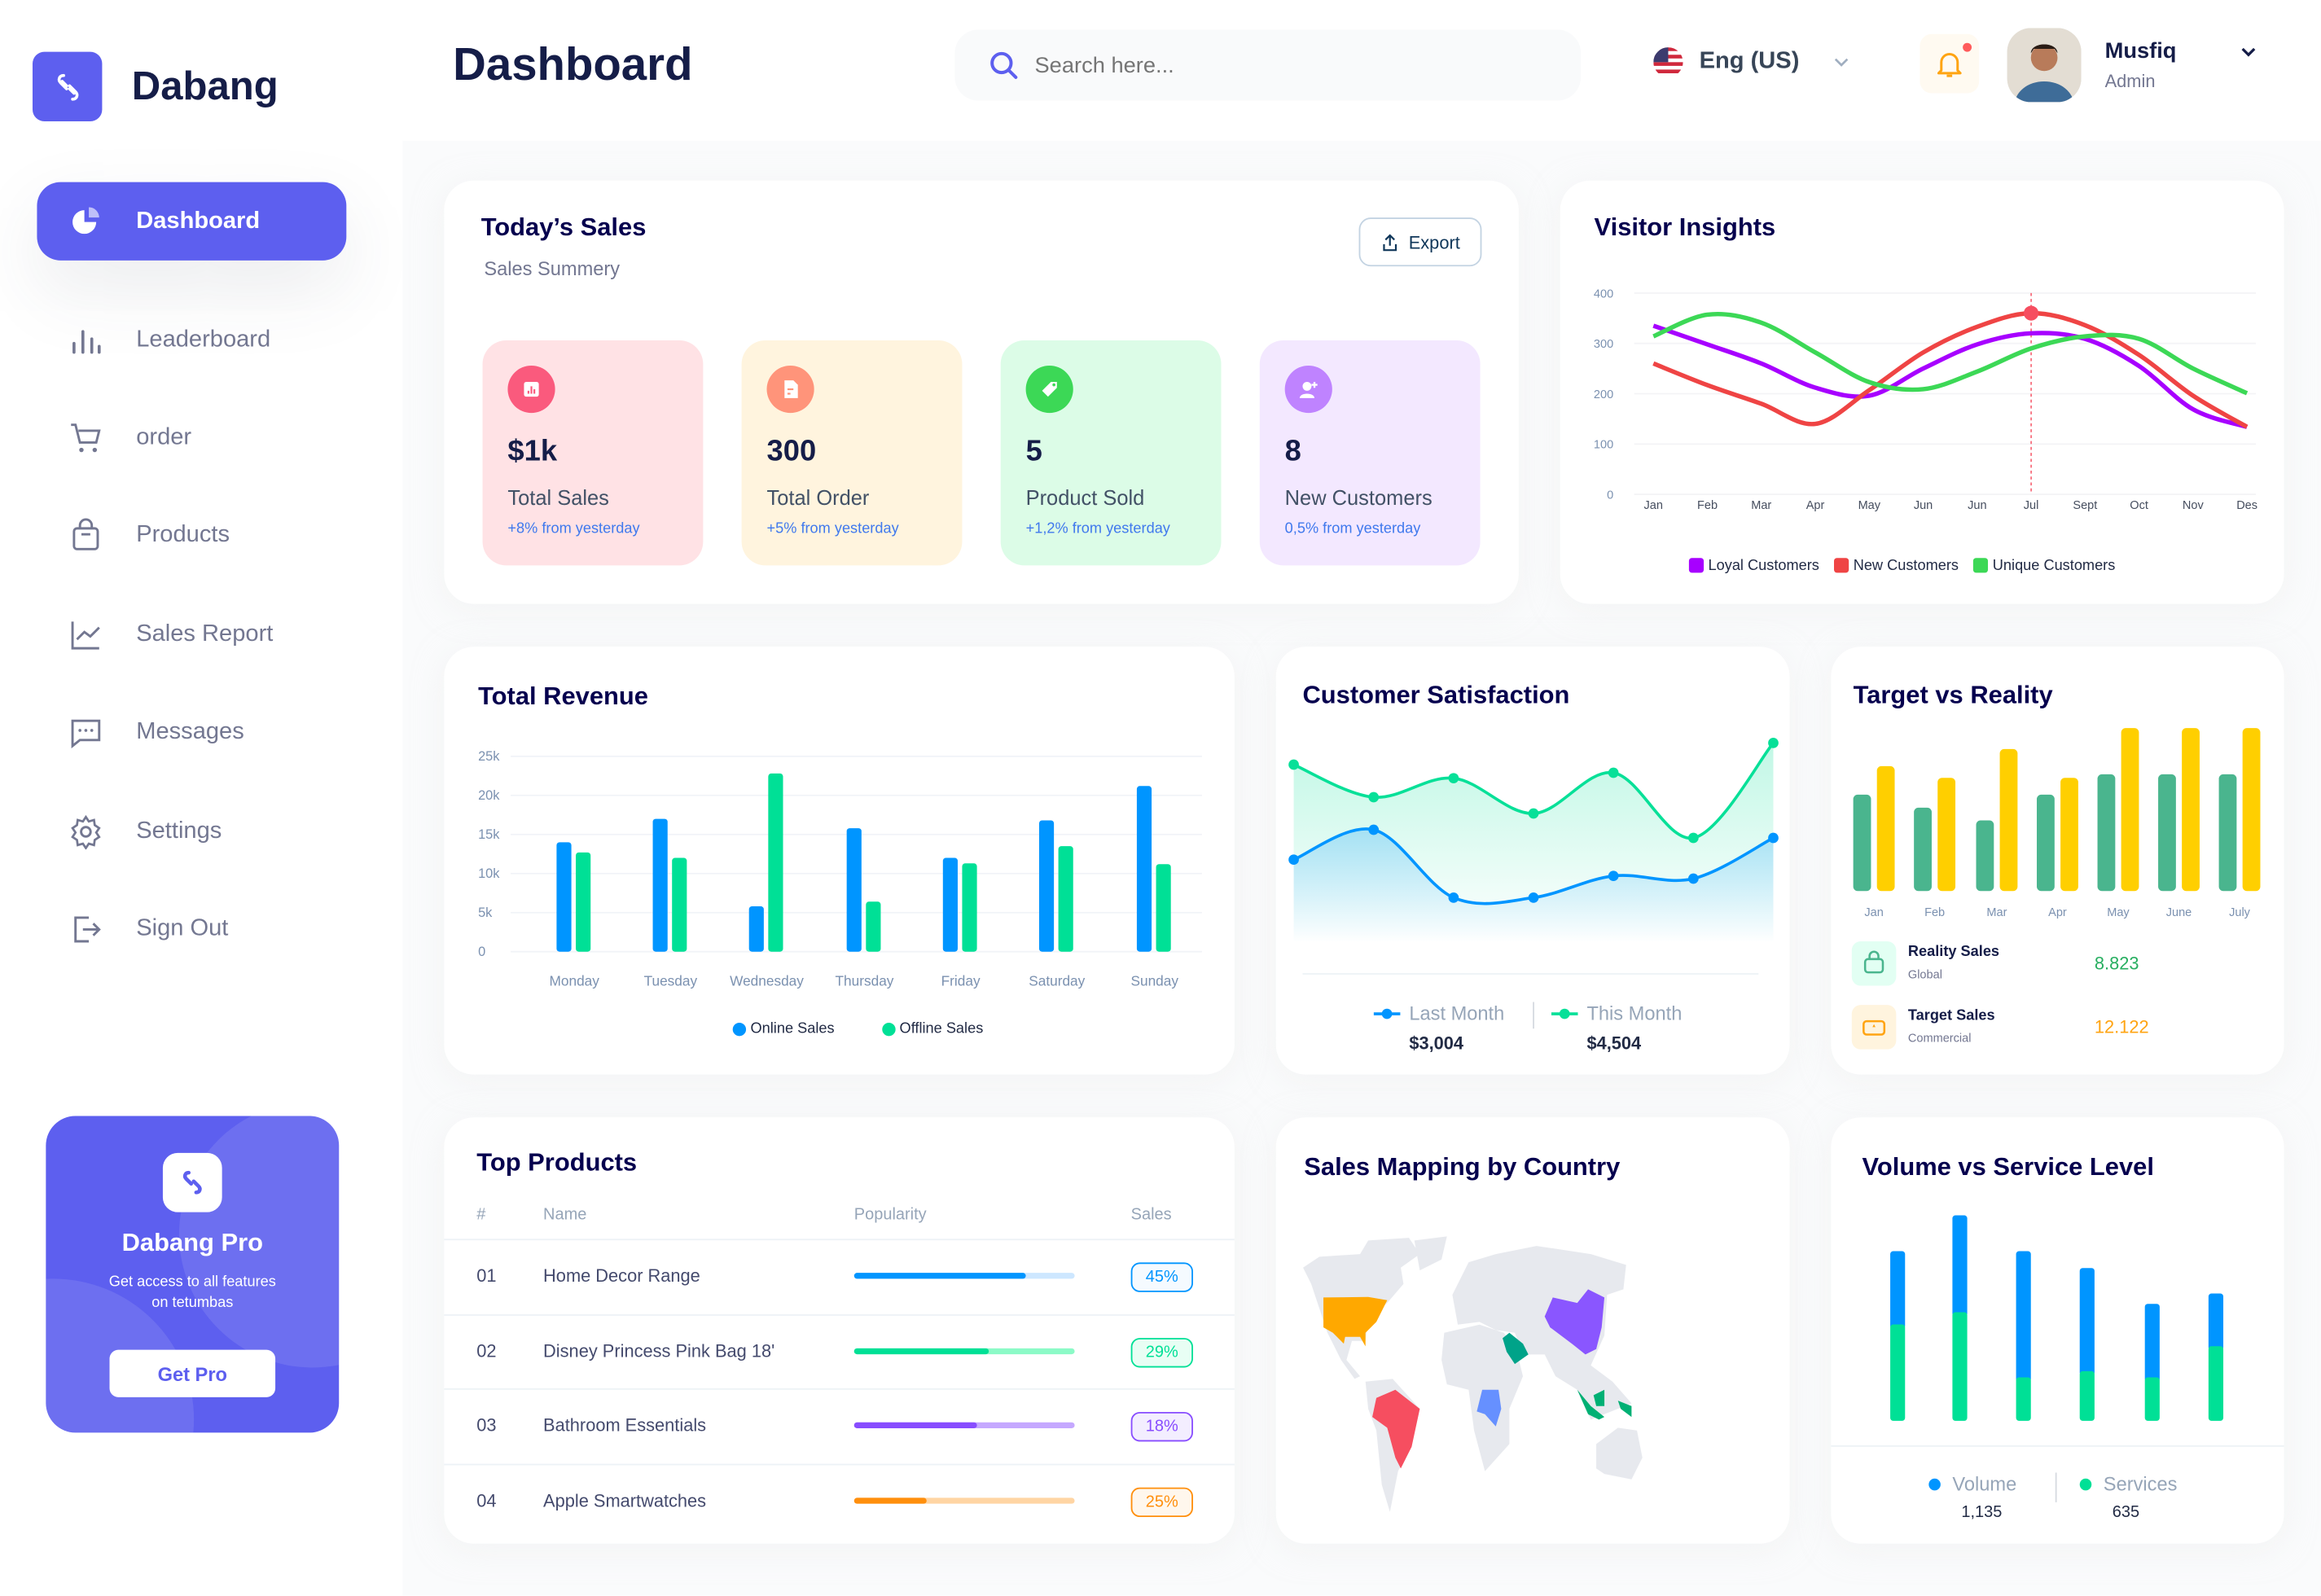  What do you see at coordinates (1151, 1215) in the screenshot?
I see `column-header-sales: Sales` at bounding box center [1151, 1215].